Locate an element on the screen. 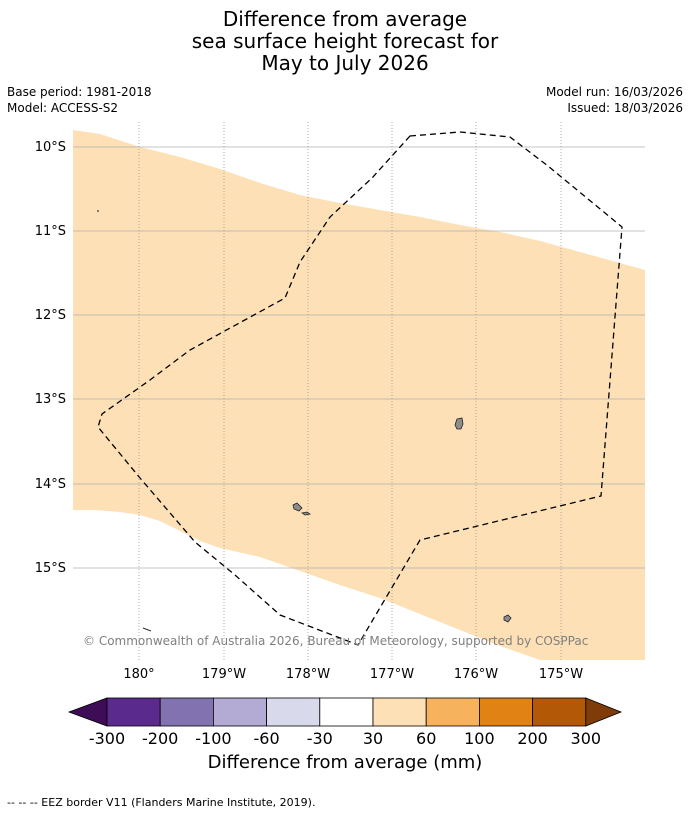 The width and height of the screenshot is (690, 816). lat-label-15s: 15°S is located at coordinates (50, 568).